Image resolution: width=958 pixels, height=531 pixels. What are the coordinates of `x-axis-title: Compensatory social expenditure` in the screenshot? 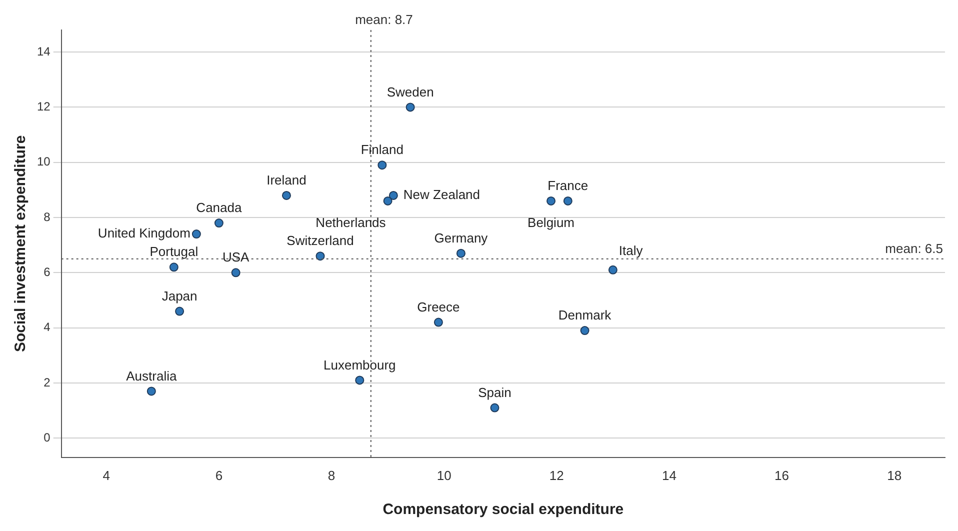 It's located at (503, 509).